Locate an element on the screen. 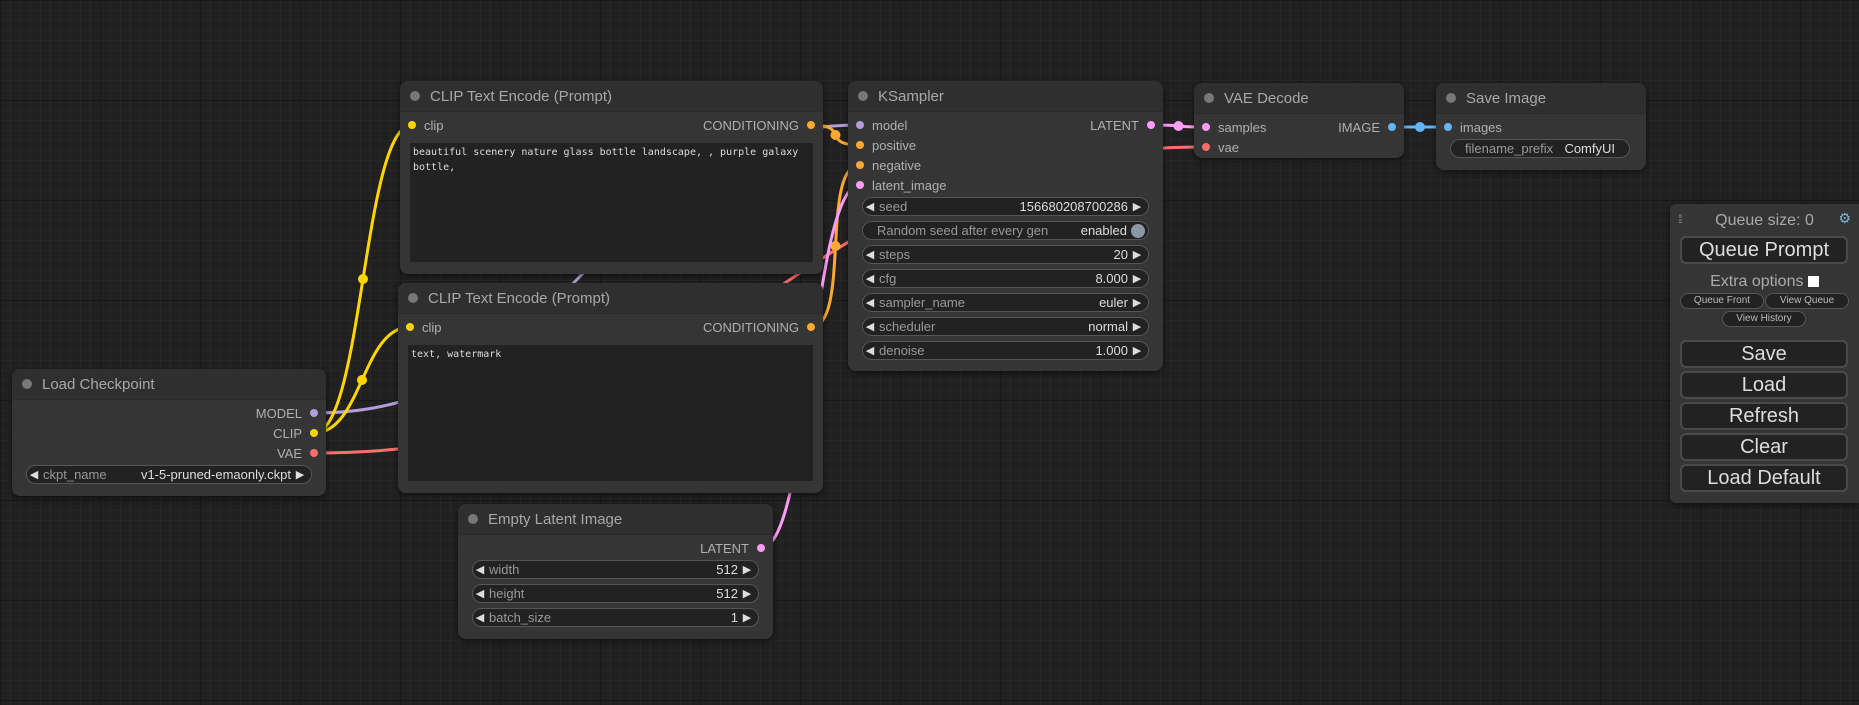 This screenshot has height=705, width=1859. widget-cfg: ◀ cfg 8.000 ▶ is located at coordinates (1005, 278).